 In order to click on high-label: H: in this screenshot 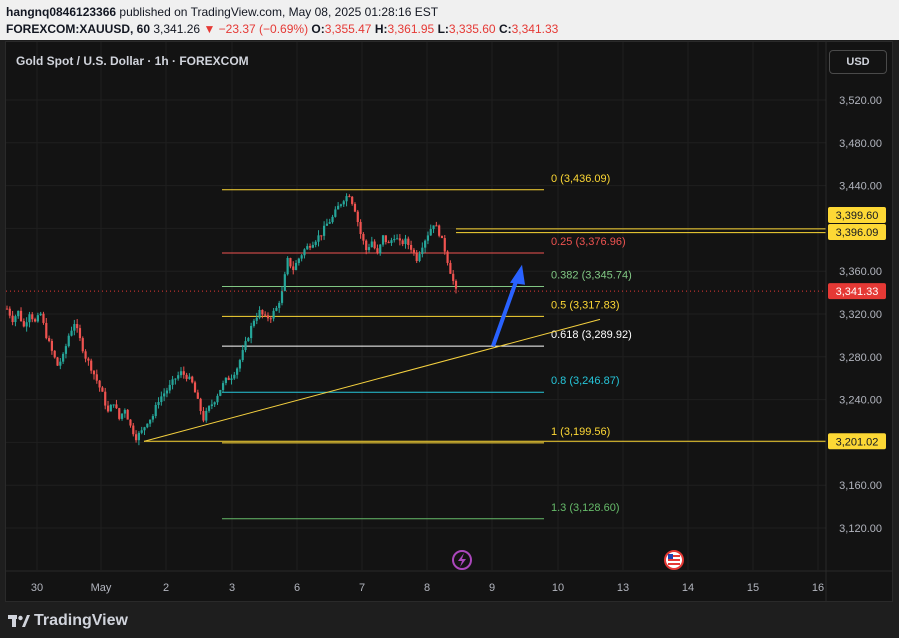, I will do `click(381, 29)`.